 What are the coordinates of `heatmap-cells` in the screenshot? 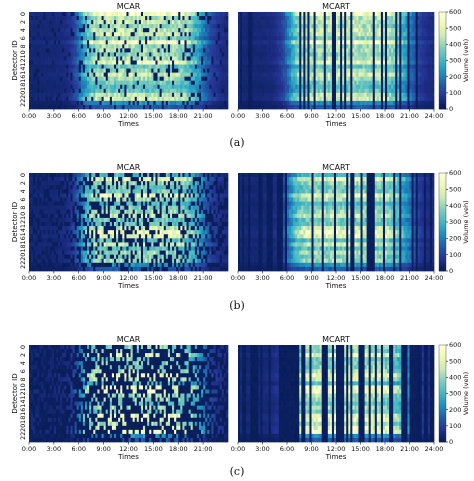 It's located at (129, 222).